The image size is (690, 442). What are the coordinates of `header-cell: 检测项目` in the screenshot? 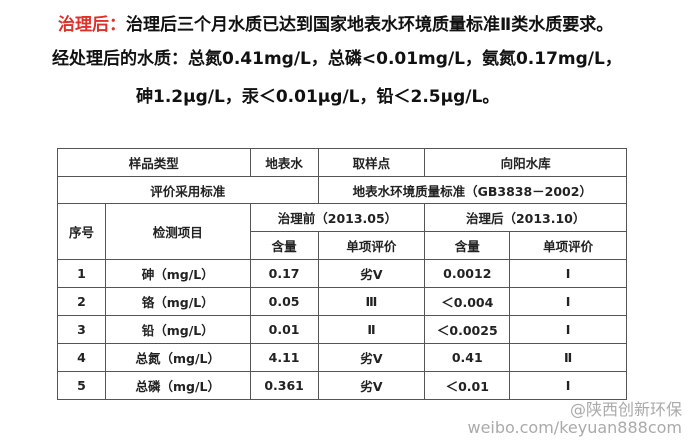 It's located at (177, 231).